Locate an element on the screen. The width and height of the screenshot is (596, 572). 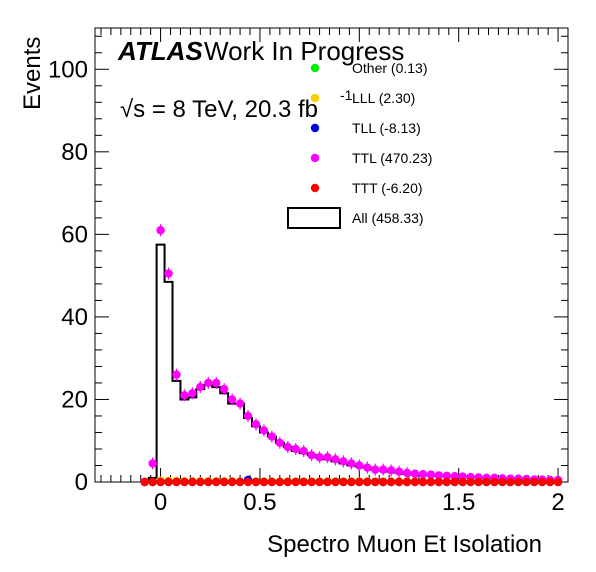
legend-entry: TTL (470.23) is located at coordinates (392, 158).